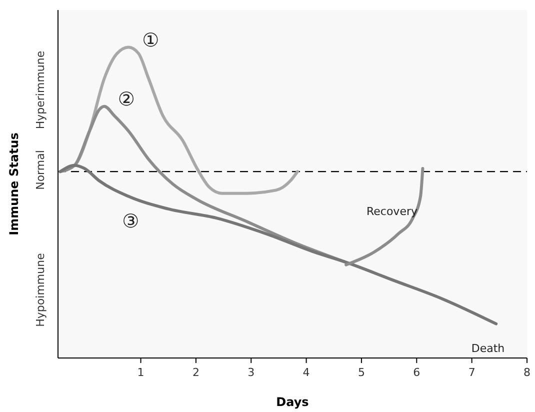 The width and height of the screenshot is (535, 412). I want to click on x-tick-label: 6, so click(416, 372).